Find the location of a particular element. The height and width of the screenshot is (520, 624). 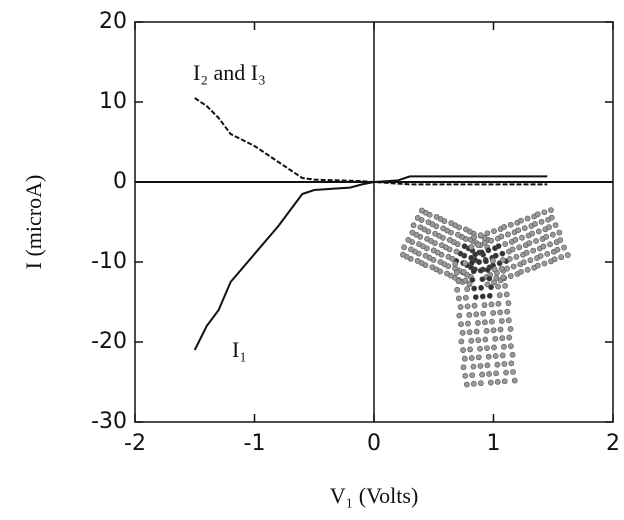

y-tick-label: 0 is located at coordinates (120, 181).